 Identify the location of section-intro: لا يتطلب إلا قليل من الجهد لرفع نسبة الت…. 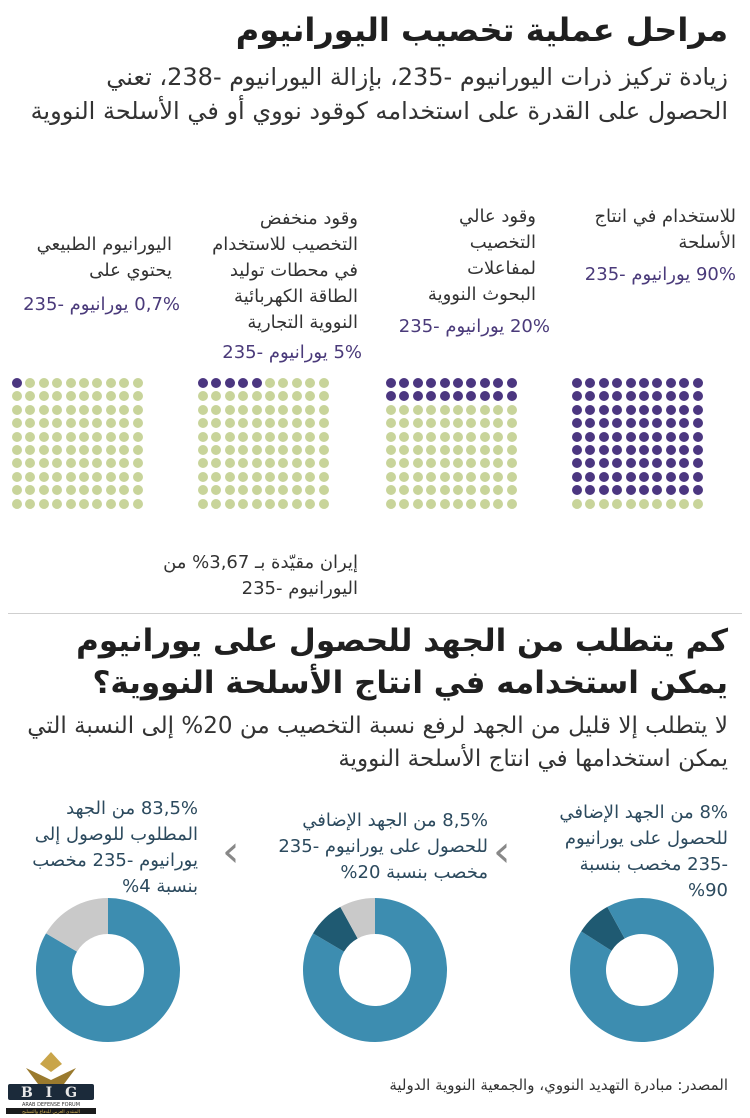
(377, 742).